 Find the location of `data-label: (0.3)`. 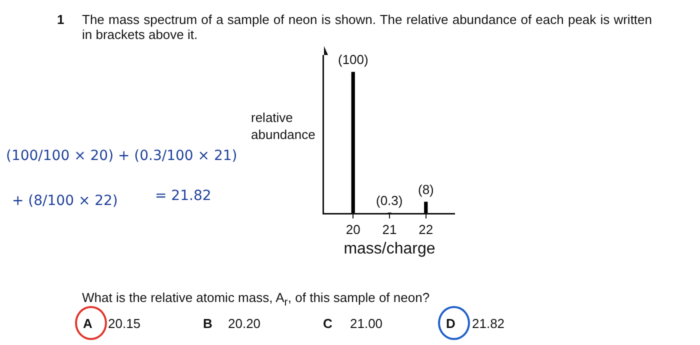

data-label: (0.3) is located at coordinates (389, 200).